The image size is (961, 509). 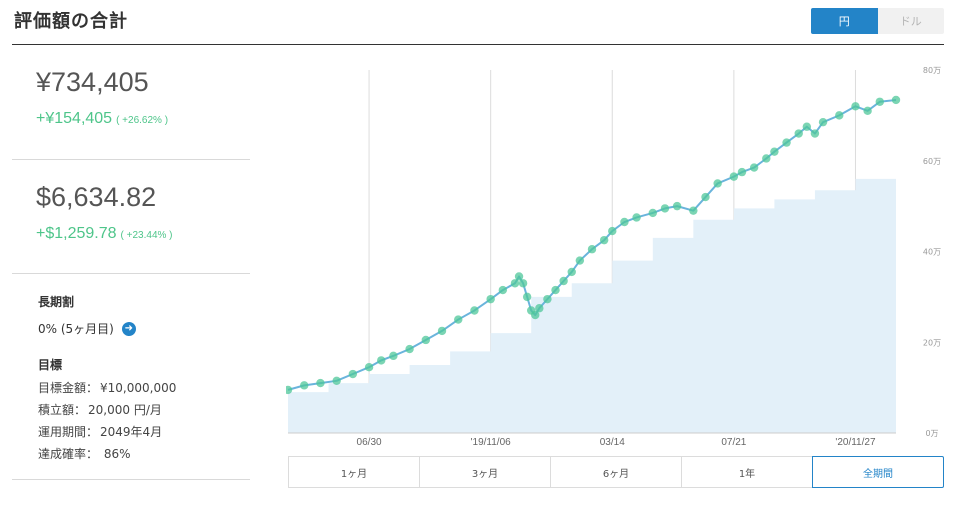 I want to click on yen-gain-amount: +¥154,405, so click(x=74, y=118).